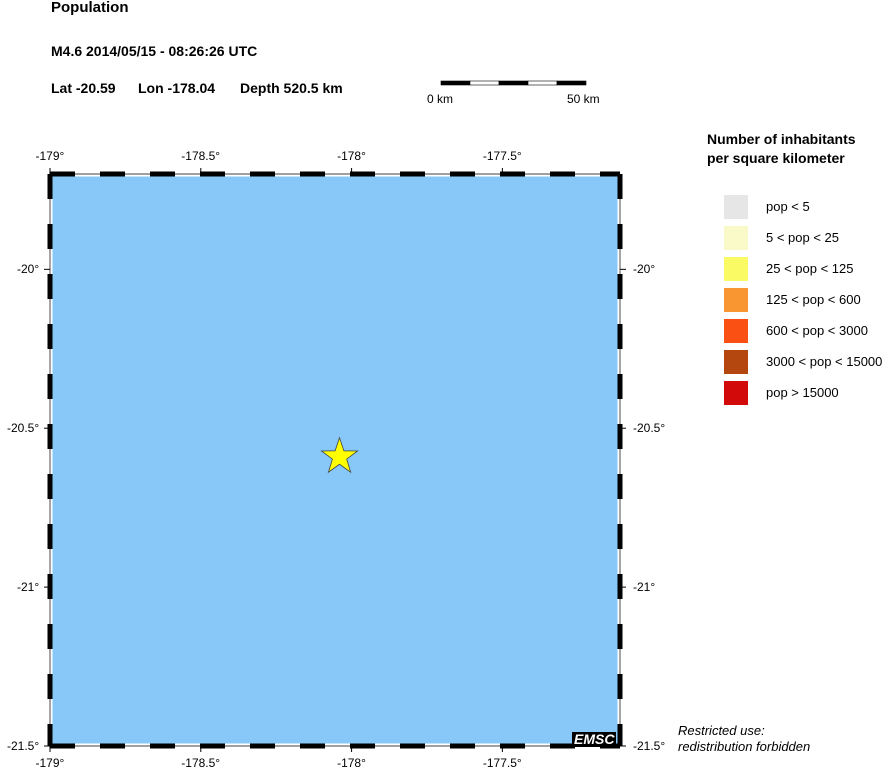 This screenshot has height=769, width=890. Describe the element at coordinates (824, 361) in the screenshot. I see `legend-label: 3000 < pop < 15000` at that location.